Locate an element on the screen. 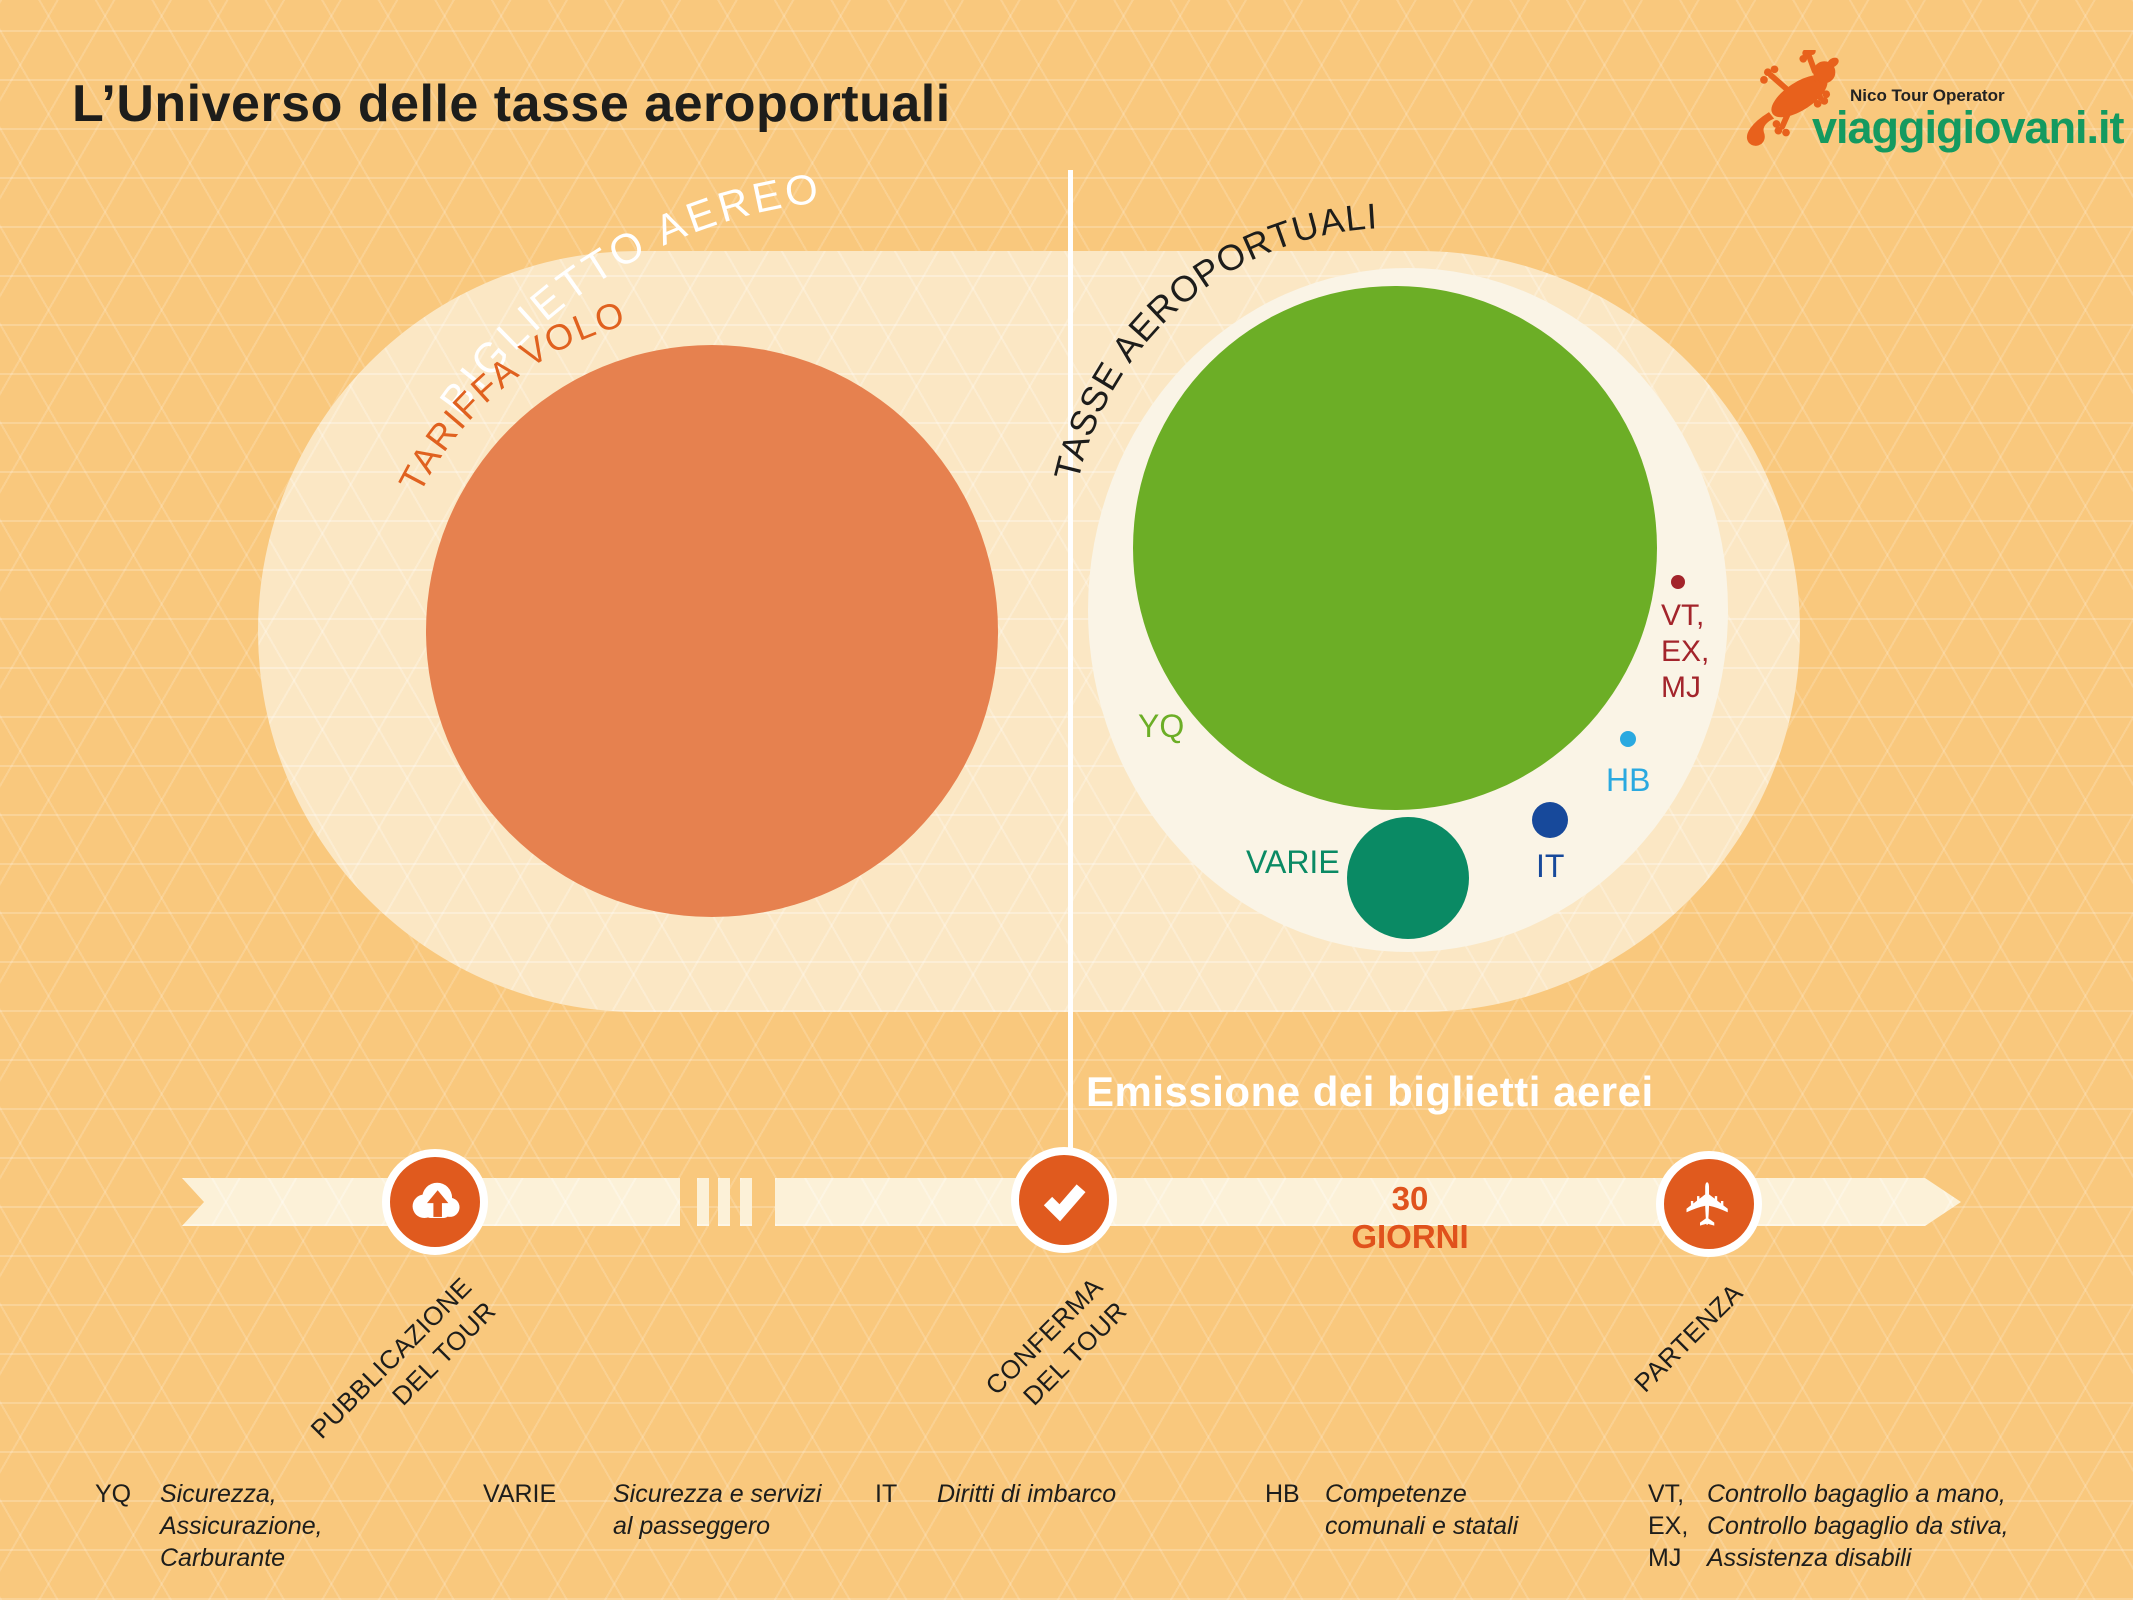 This screenshot has height=1600, width=2133. it-circle is located at coordinates (1550, 820).